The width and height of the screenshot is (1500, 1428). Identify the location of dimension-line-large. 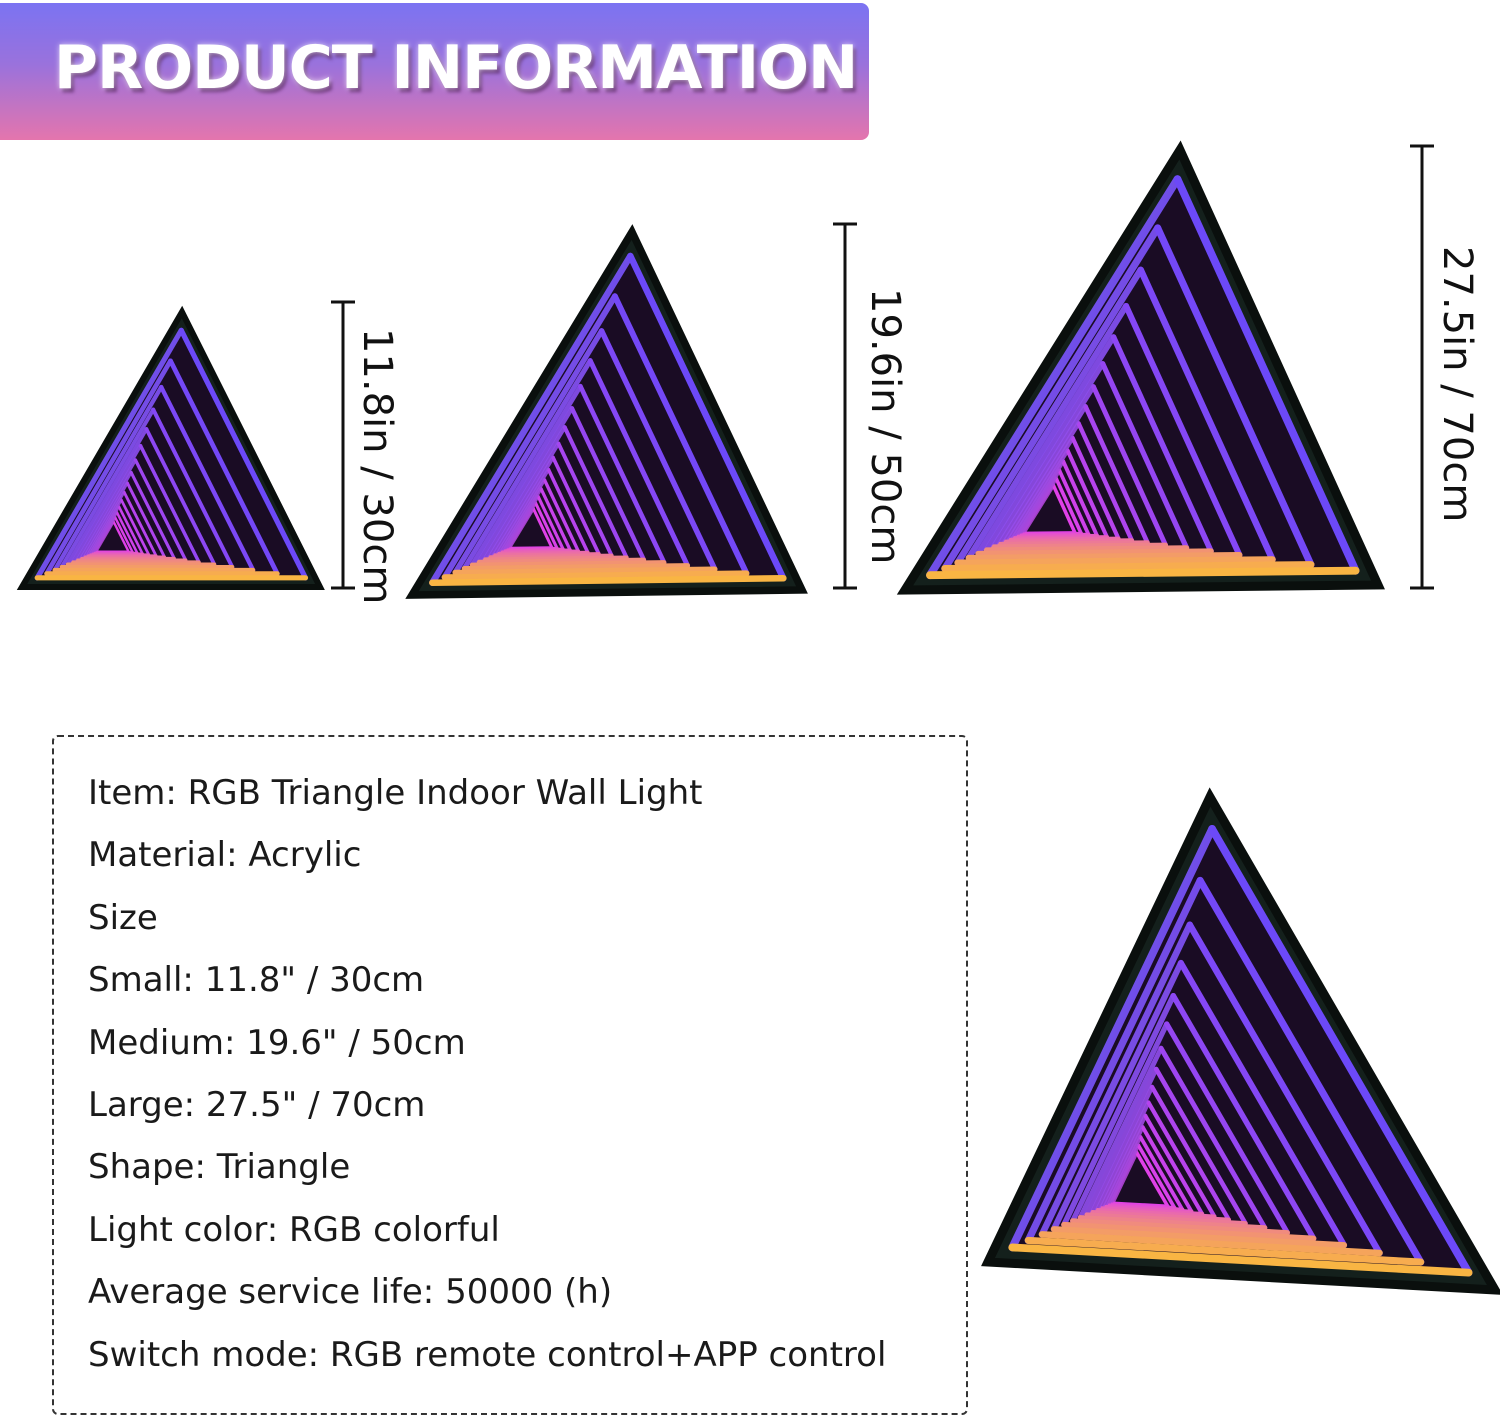
(1422, 367).